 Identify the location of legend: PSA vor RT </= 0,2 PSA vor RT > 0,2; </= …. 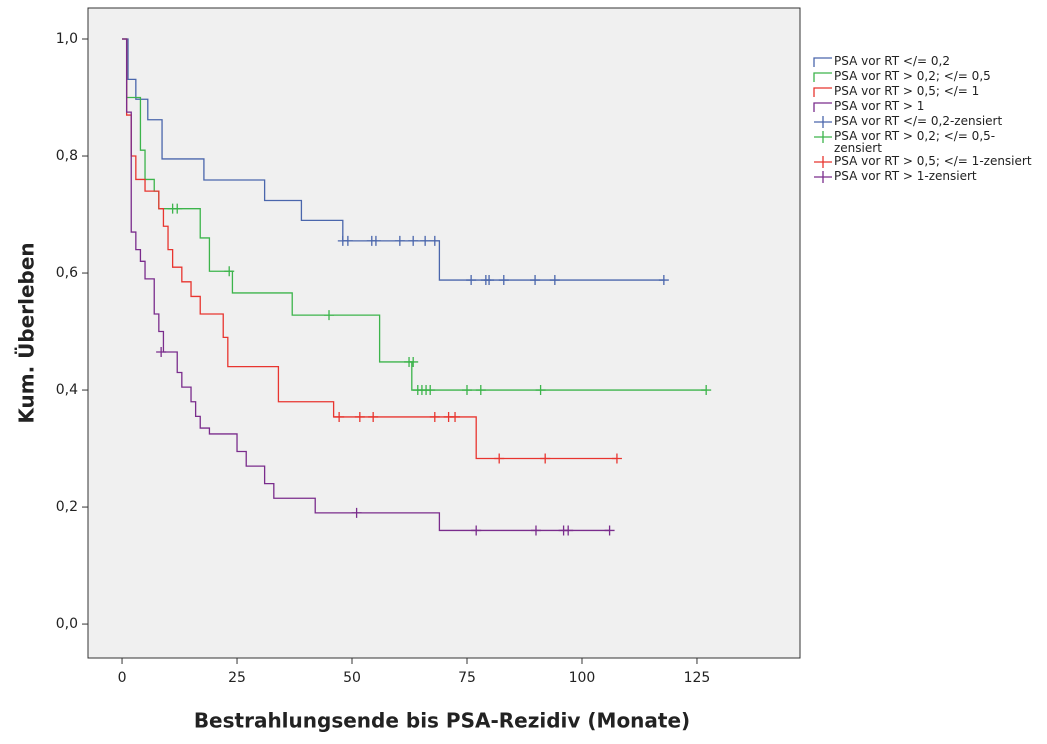
(927, 120).